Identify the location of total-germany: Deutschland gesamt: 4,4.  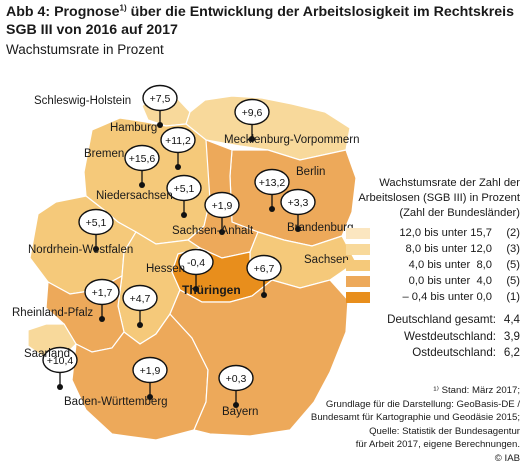
(453, 320).